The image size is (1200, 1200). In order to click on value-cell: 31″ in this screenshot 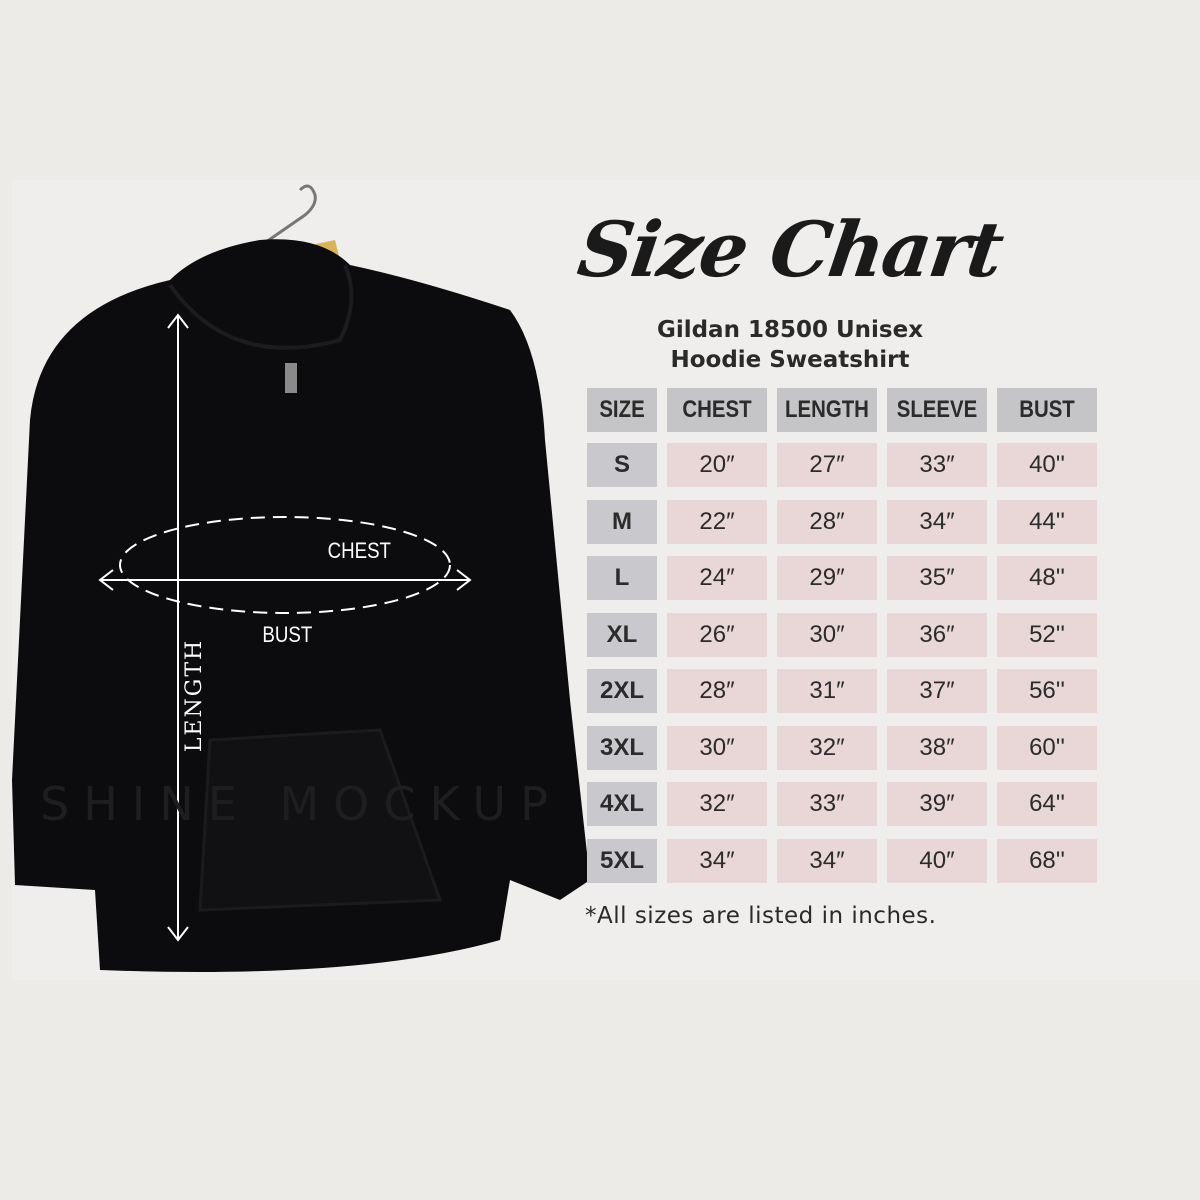, I will do `click(827, 691)`.